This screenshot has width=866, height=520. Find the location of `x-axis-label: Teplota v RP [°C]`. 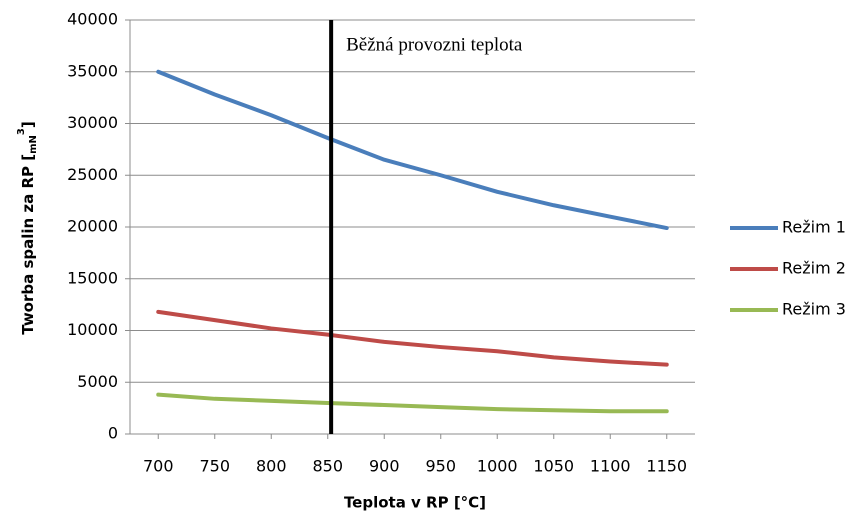

x-axis-label: Teplota v RP [°C] is located at coordinates (415, 503).